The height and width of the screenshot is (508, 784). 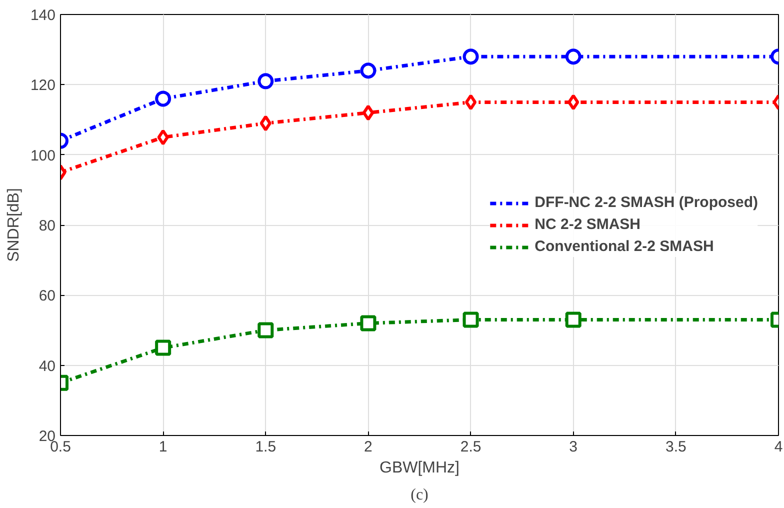 What do you see at coordinates (419, 495) in the screenshot?
I see `text: (c)` at bounding box center [419, 495].